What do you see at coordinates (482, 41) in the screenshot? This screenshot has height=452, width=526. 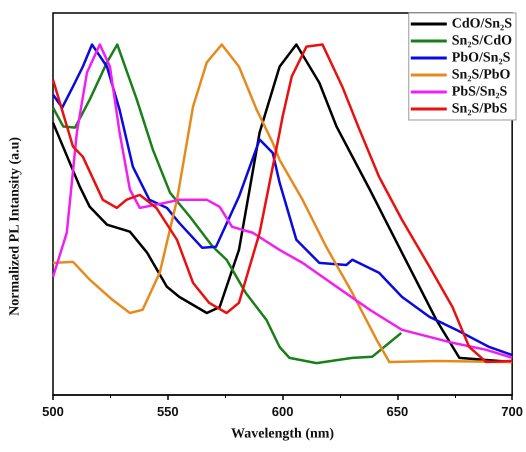 I see `legend-label: Sn₂S/CdO` at bounding box center [482, 41].